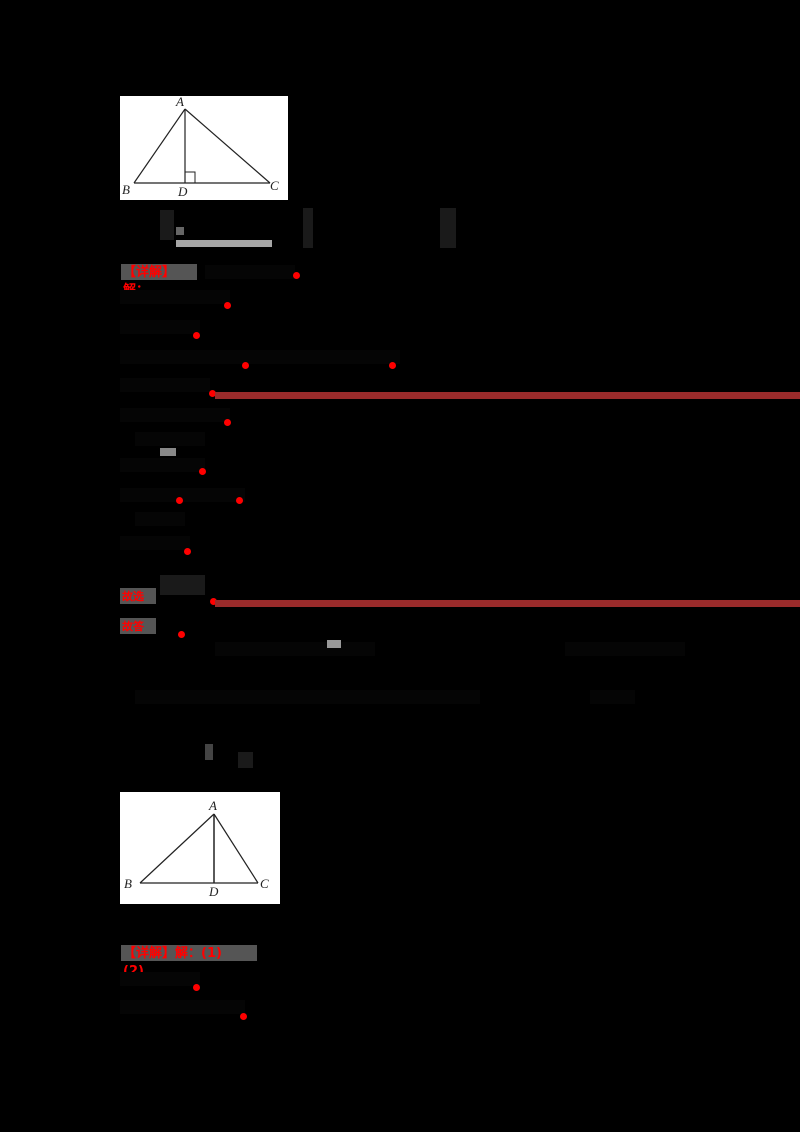 The image size is (800, 1132). What do you see at coordinates (180, 231) in the screenshot?
I see `small-grey-box` at bounding box center [180, 231].